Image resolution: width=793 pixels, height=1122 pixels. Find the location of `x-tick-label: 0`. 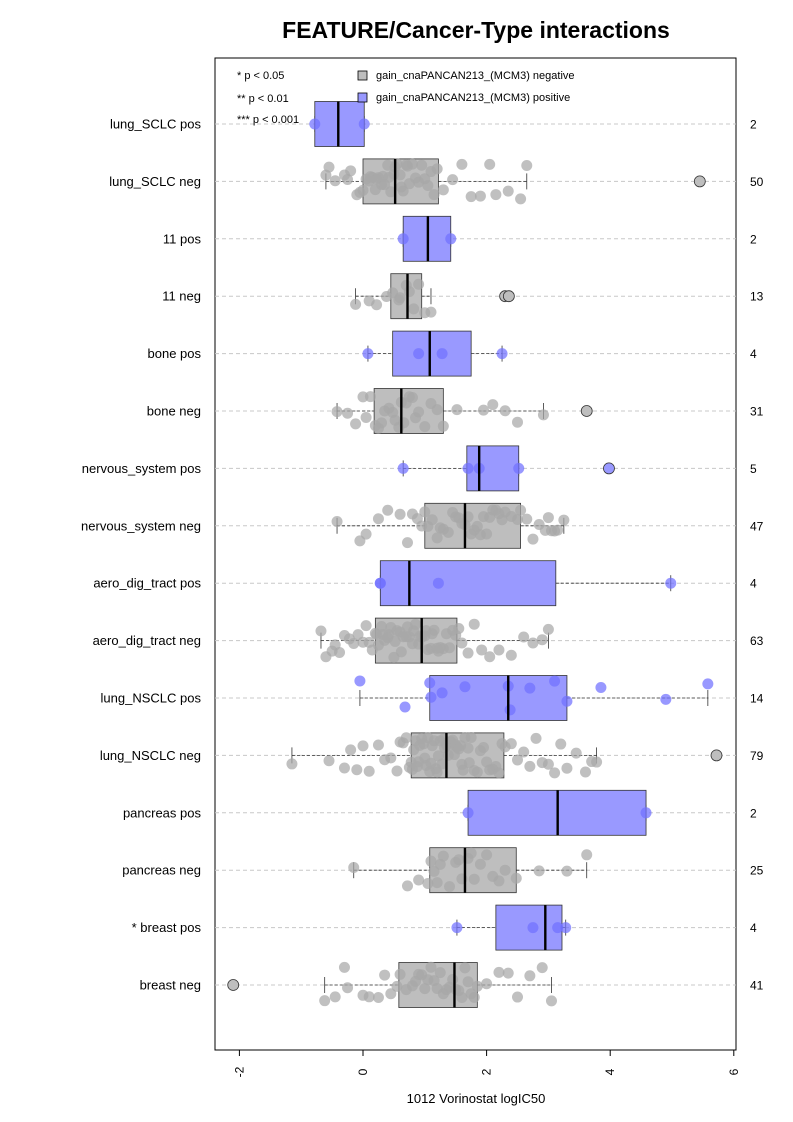

x-tick-label: 0 is located at coordinates (363, 1071).